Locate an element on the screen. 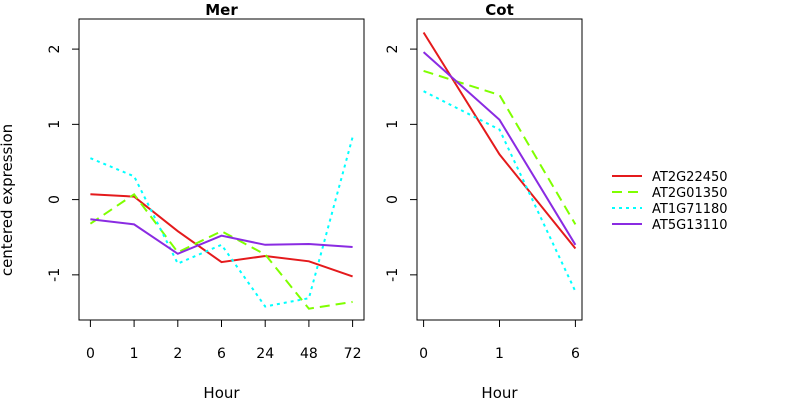 The height and width of the screenshot is (400, 800). legend-label: AT2G22450 is located at coordinates (690, 177).